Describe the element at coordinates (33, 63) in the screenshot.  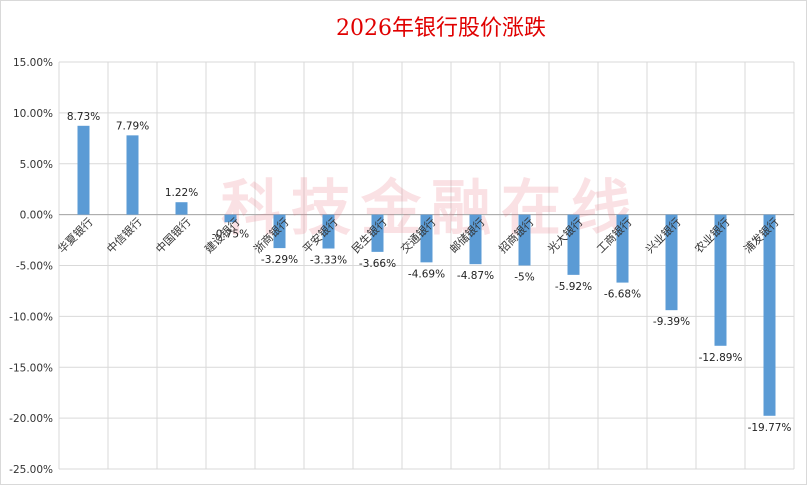
I see `y-tick-label: 15.00%` at that location.